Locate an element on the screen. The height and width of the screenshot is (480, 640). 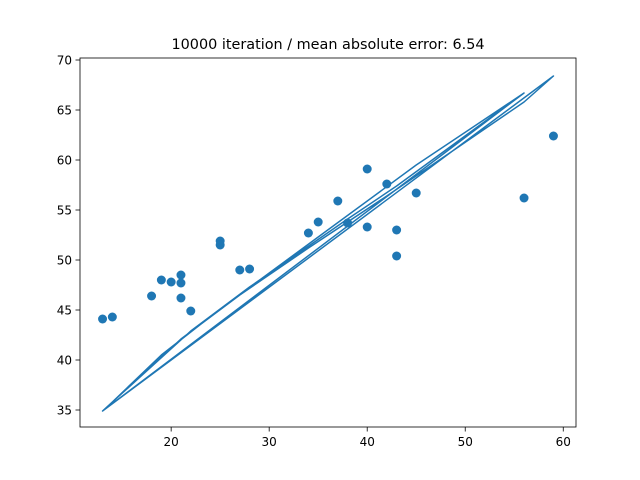
y-tick-label: 55 is located at coordinates (64, 211).